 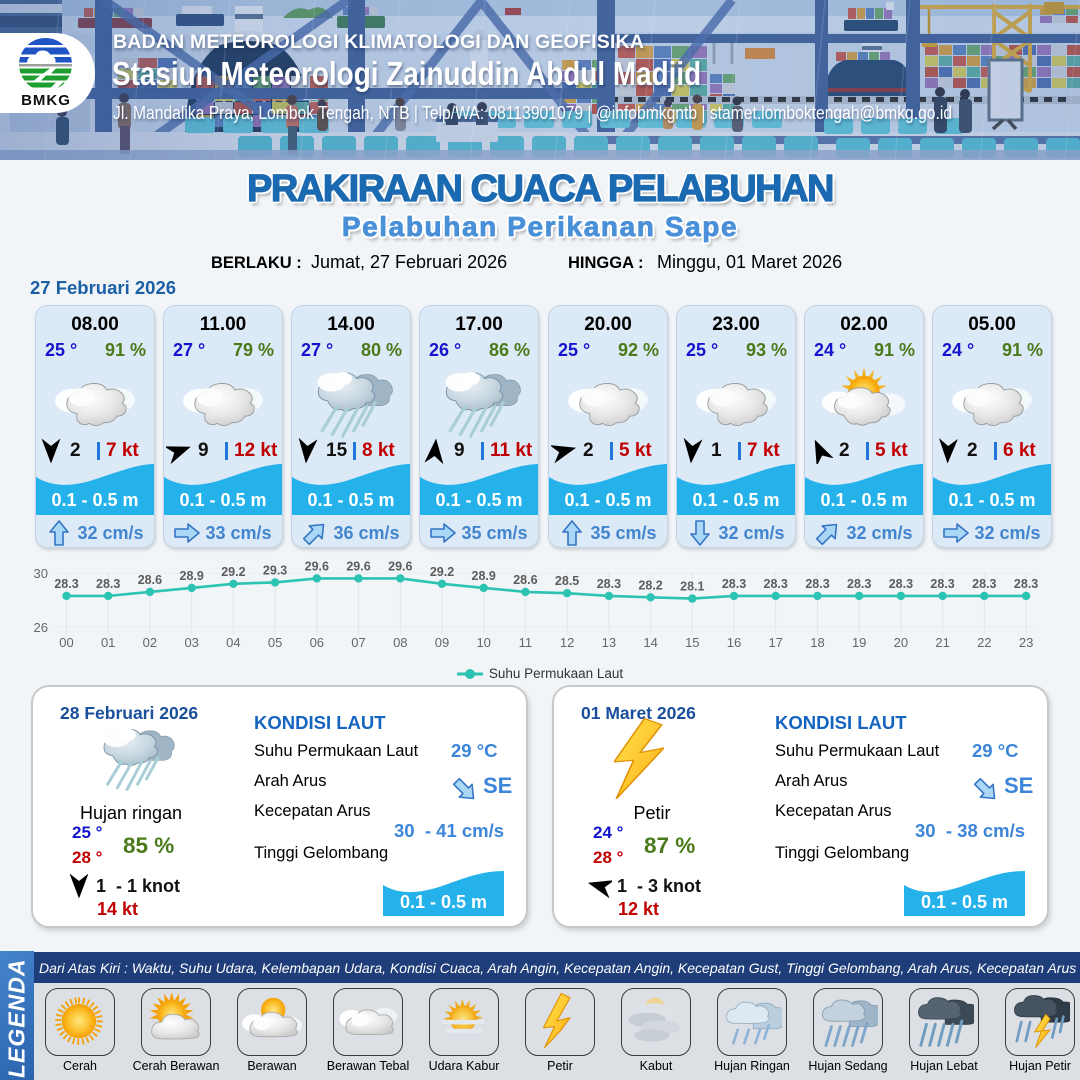 I want to click on svg-text: 30, so click(x=41, y=573).